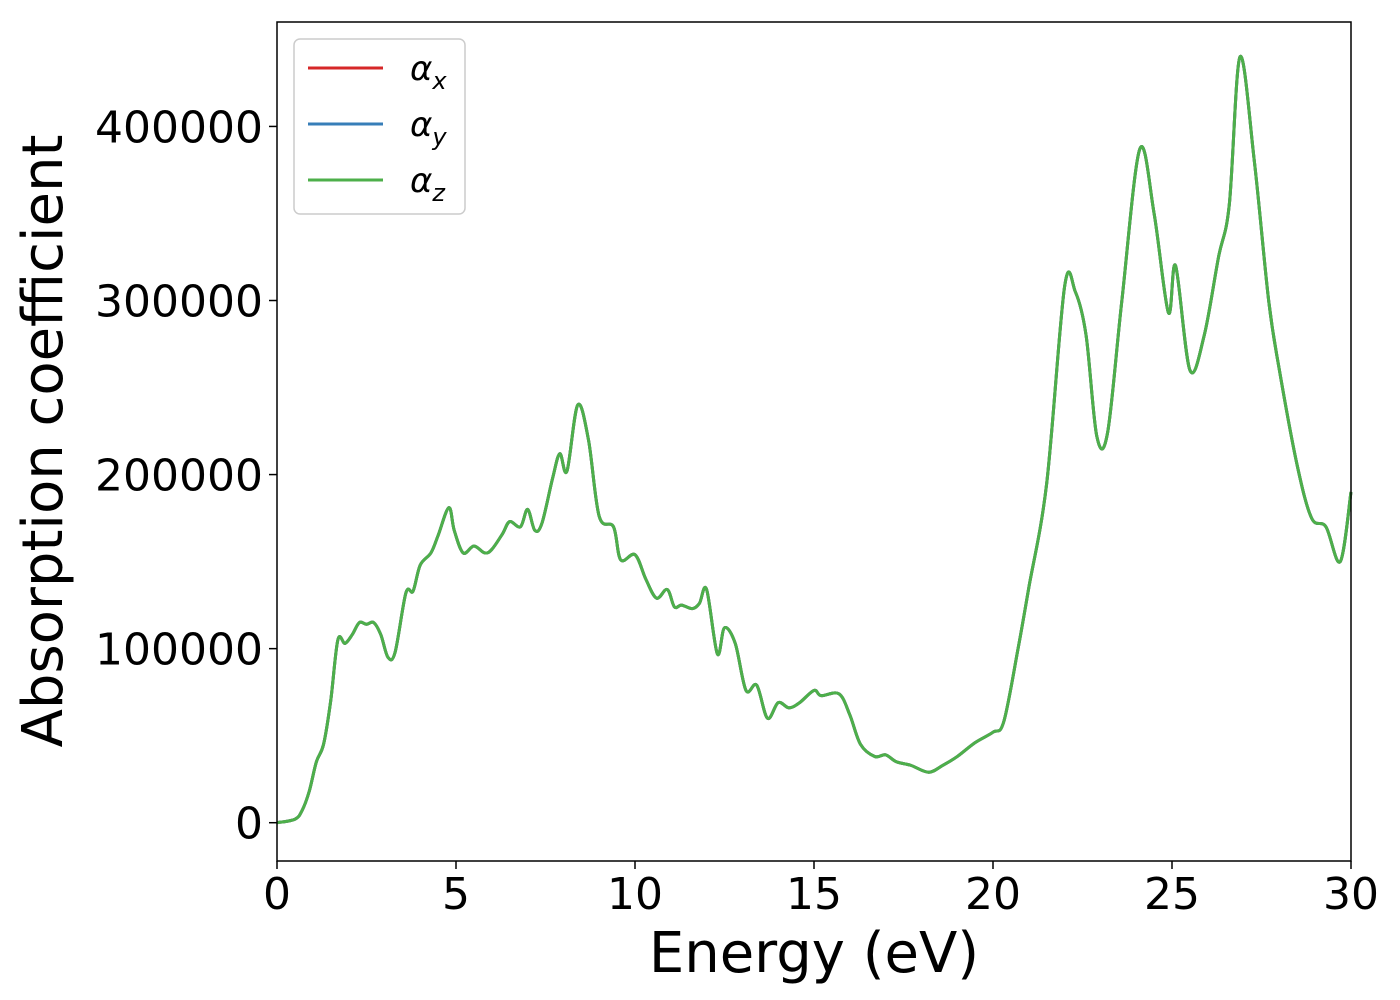 This screenshot has height=1000, width=1400. I want to click on x-tick-label: 20, so click(993, 894).